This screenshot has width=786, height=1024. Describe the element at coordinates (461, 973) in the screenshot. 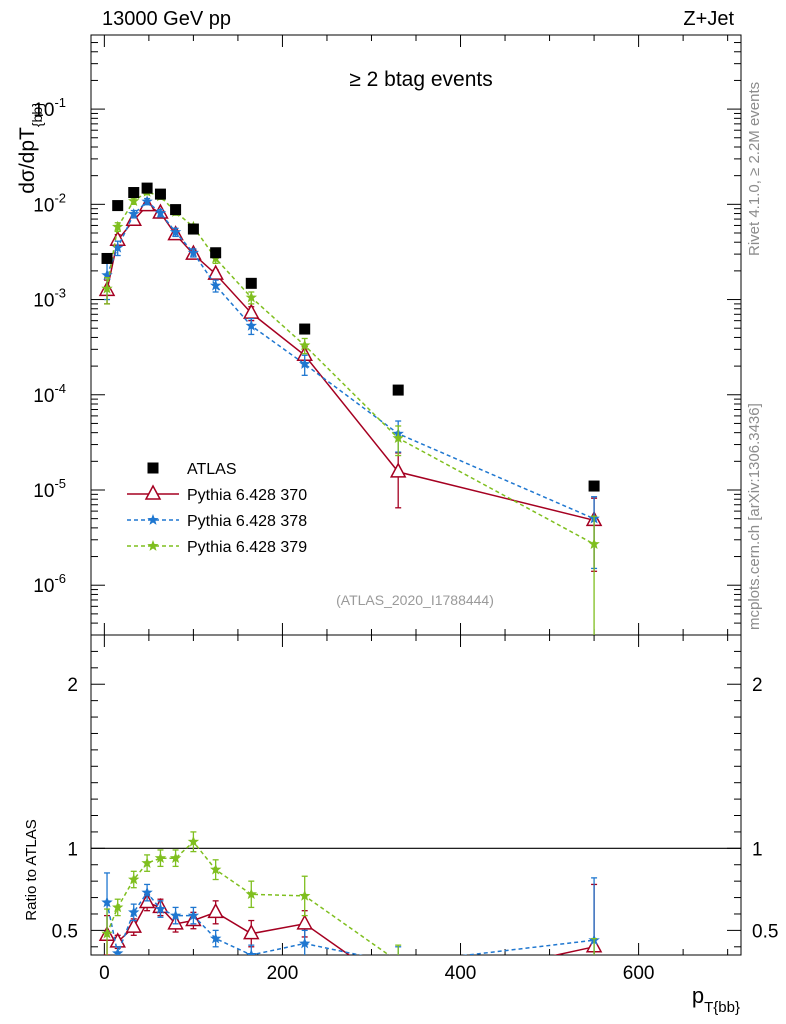

I see `x-tick-label: 400` at that location.